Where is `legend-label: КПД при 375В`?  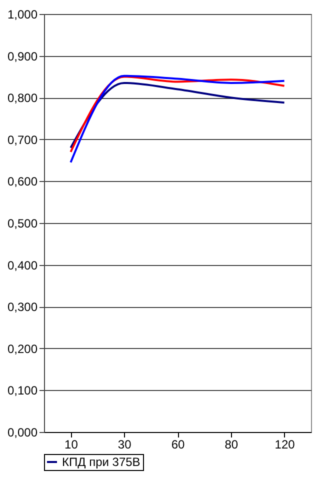
legend-label: КПД при 375В is located at coordinates (101, 462).